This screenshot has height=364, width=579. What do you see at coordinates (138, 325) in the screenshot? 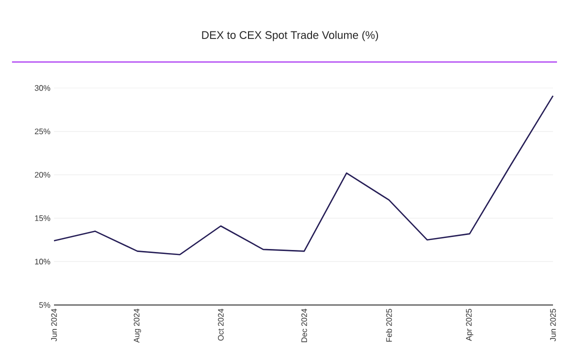
I see `x-tick-label: Aug 2024` at bounding box center [138, 325].